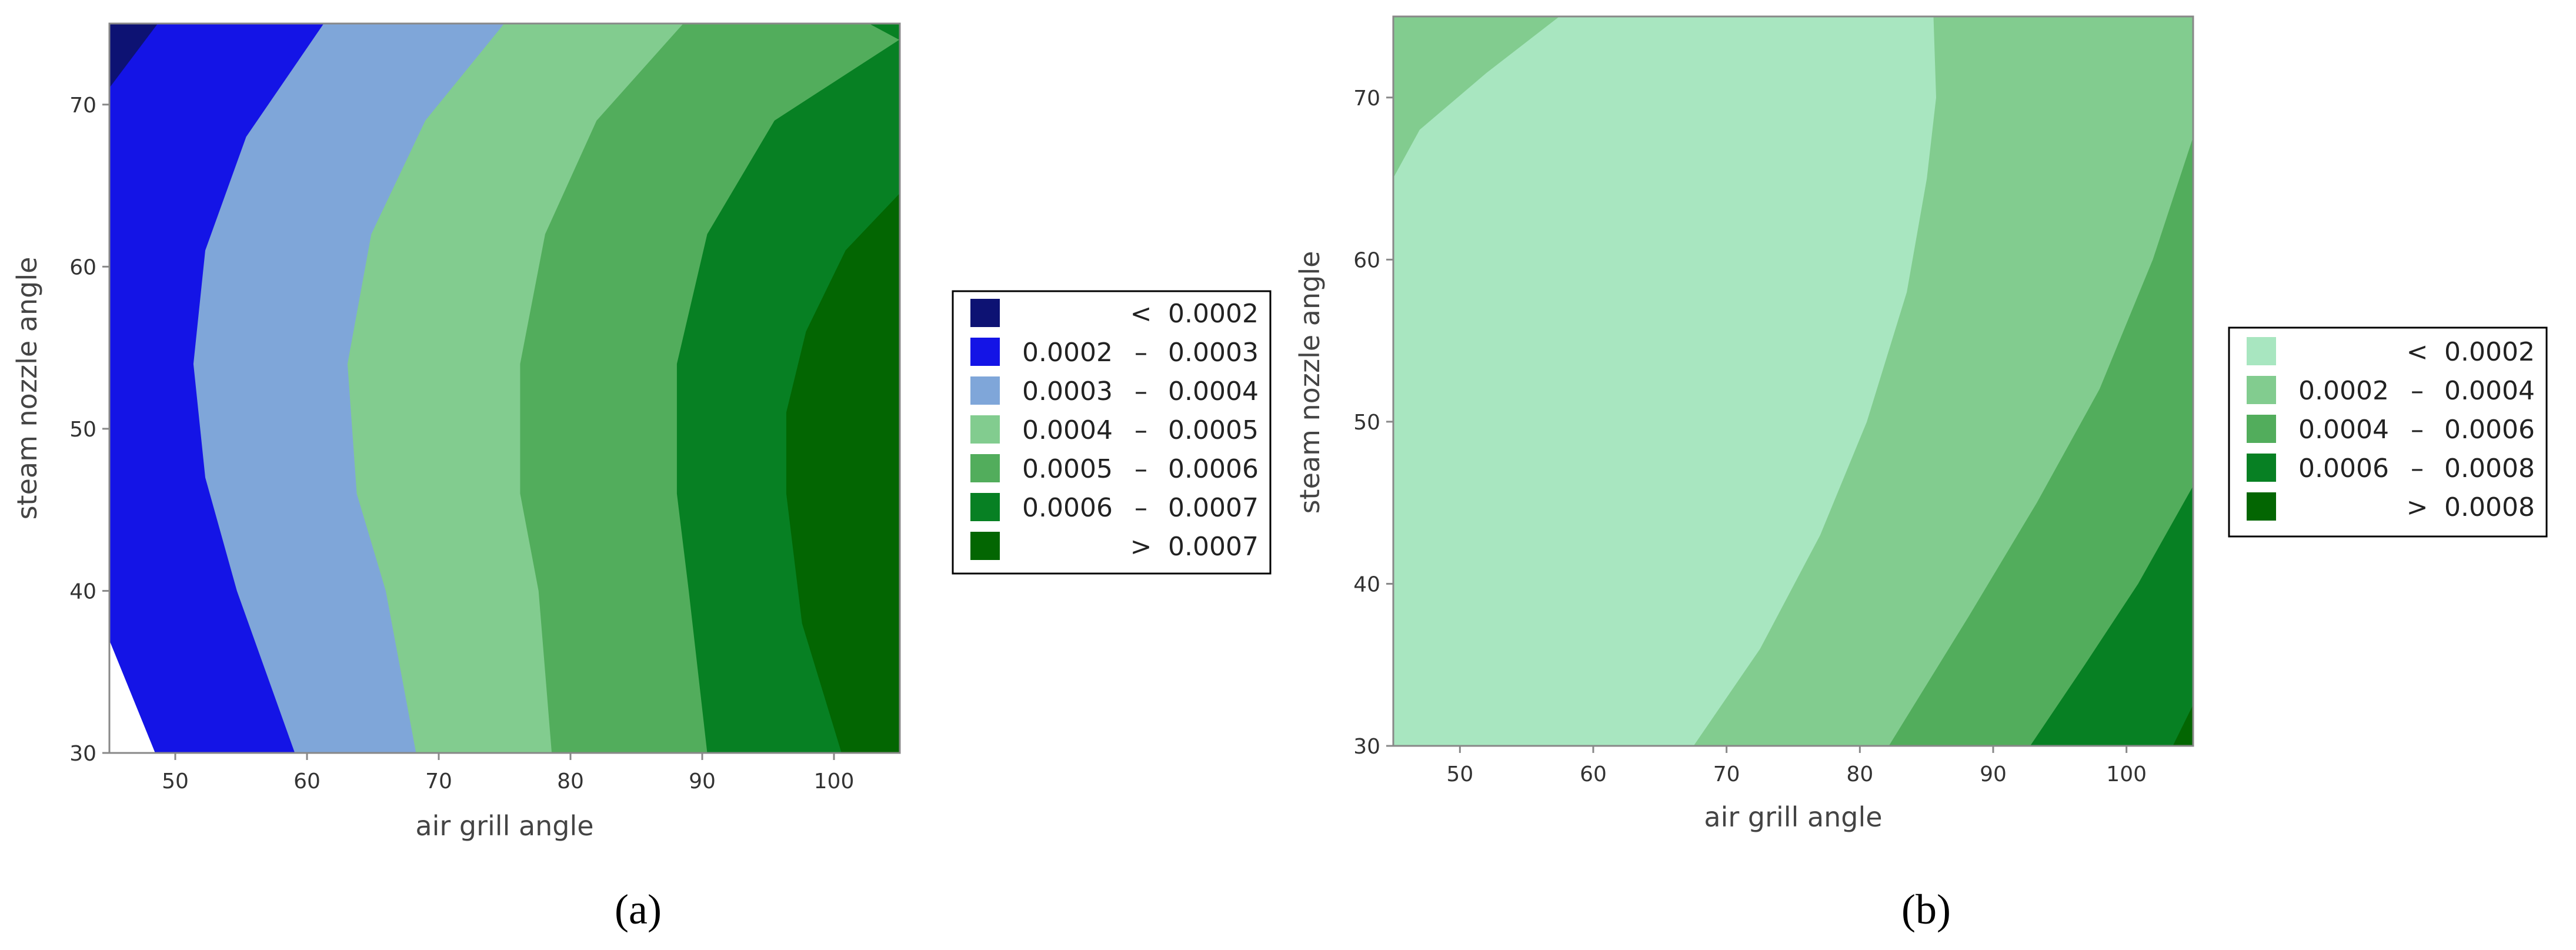  Describe the element at coordinates (1140, 469) in the screenshot. I see `chart-a-legend-op-4: –` at that location.